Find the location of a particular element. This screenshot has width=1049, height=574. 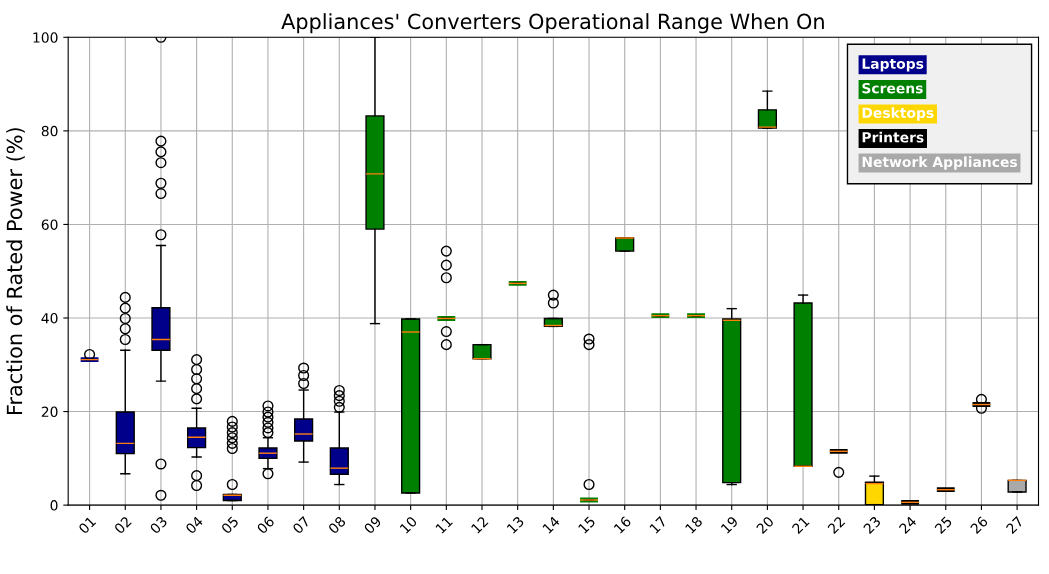

text: Laptops is located at coordinates (893, 65).